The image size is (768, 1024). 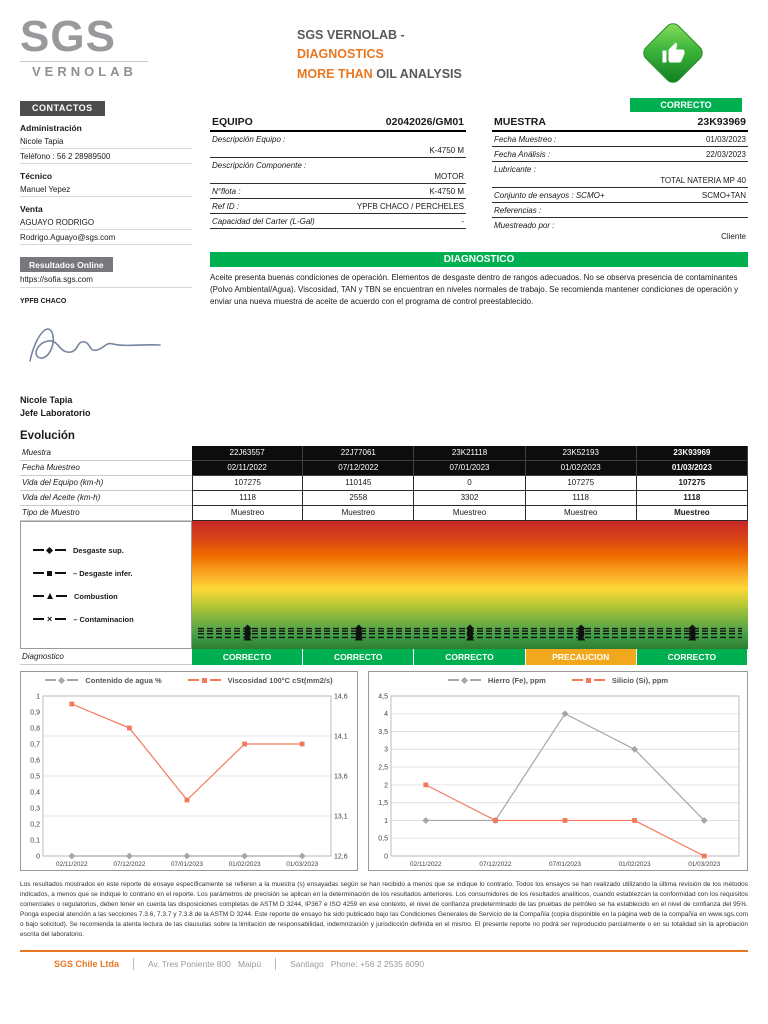 What do you see at coordinates (581, 468) in the screenshot?
I see `table-cell: 01/02/2023` at bounding box center [581, 468].